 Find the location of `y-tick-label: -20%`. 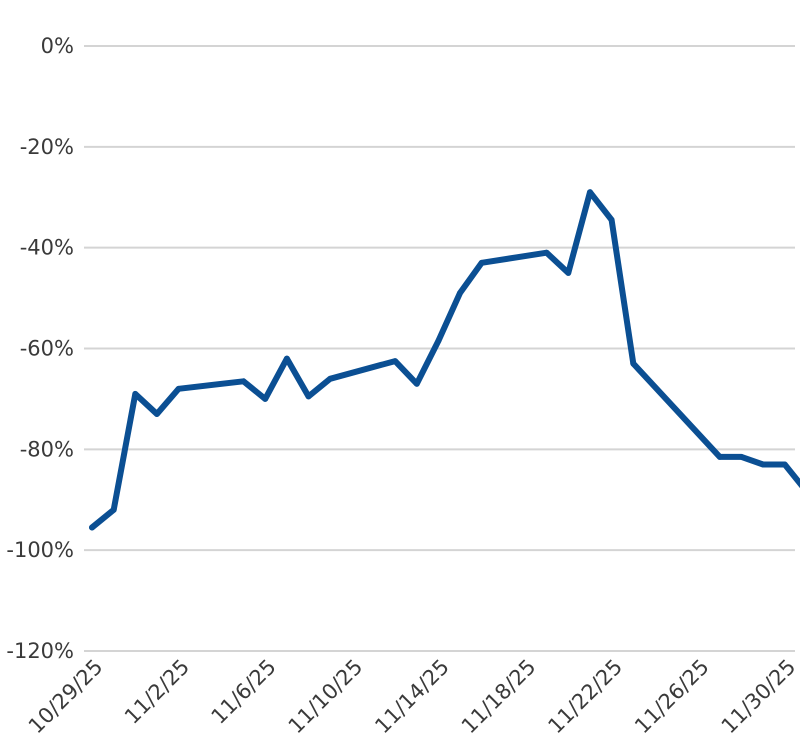

y-tick-label: -20% is located at coordinates (47, 147).